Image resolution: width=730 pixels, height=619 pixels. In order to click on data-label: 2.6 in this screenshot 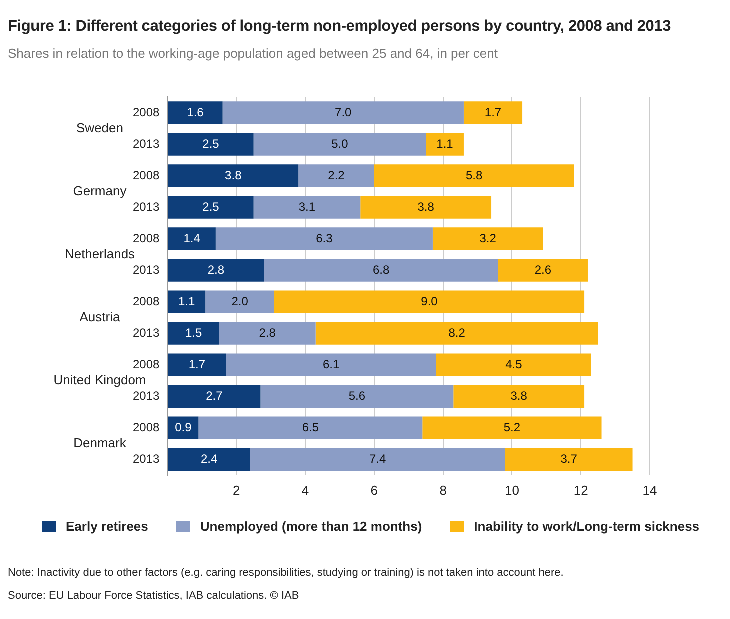, I will do `click(543, 269)`.